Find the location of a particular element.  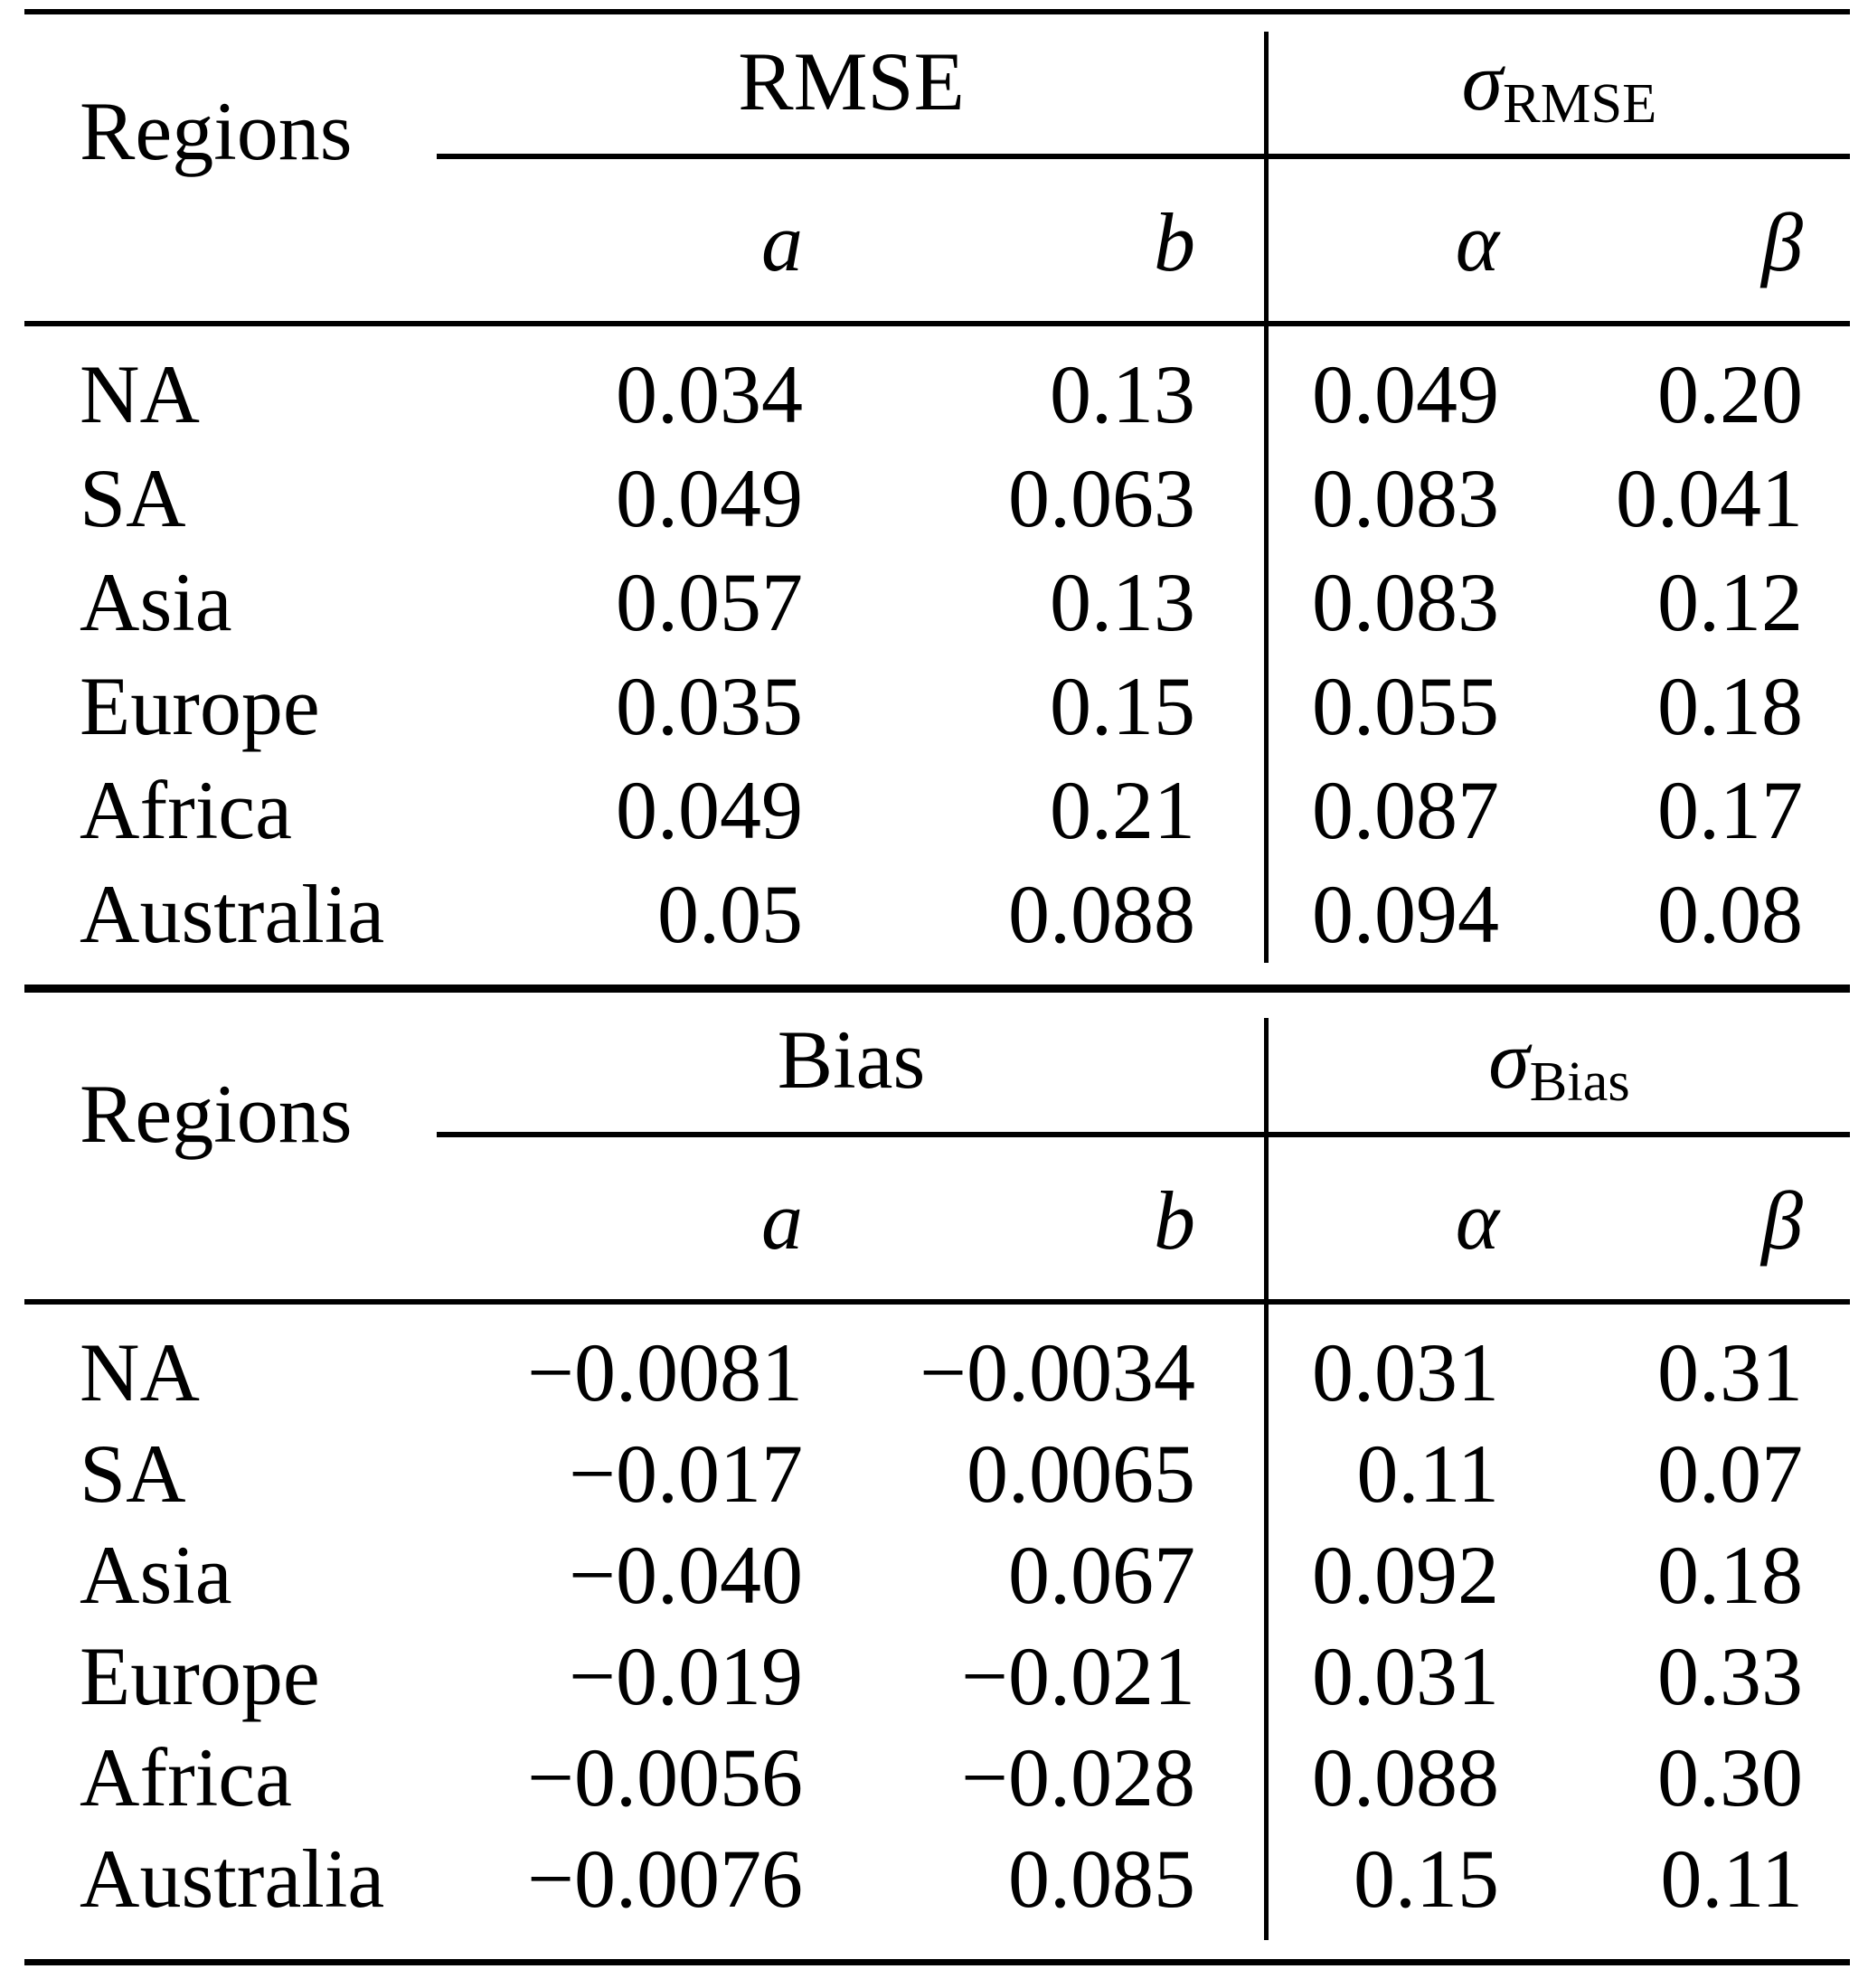

table-row: Europe 0.035 0.15 0.055 0.18 is located at coordinates (934, 706).